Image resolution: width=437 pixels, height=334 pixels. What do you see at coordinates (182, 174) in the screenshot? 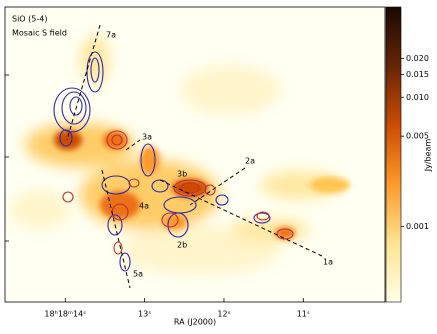
I see `annotation: 3b` at bounding box center [182, 174].